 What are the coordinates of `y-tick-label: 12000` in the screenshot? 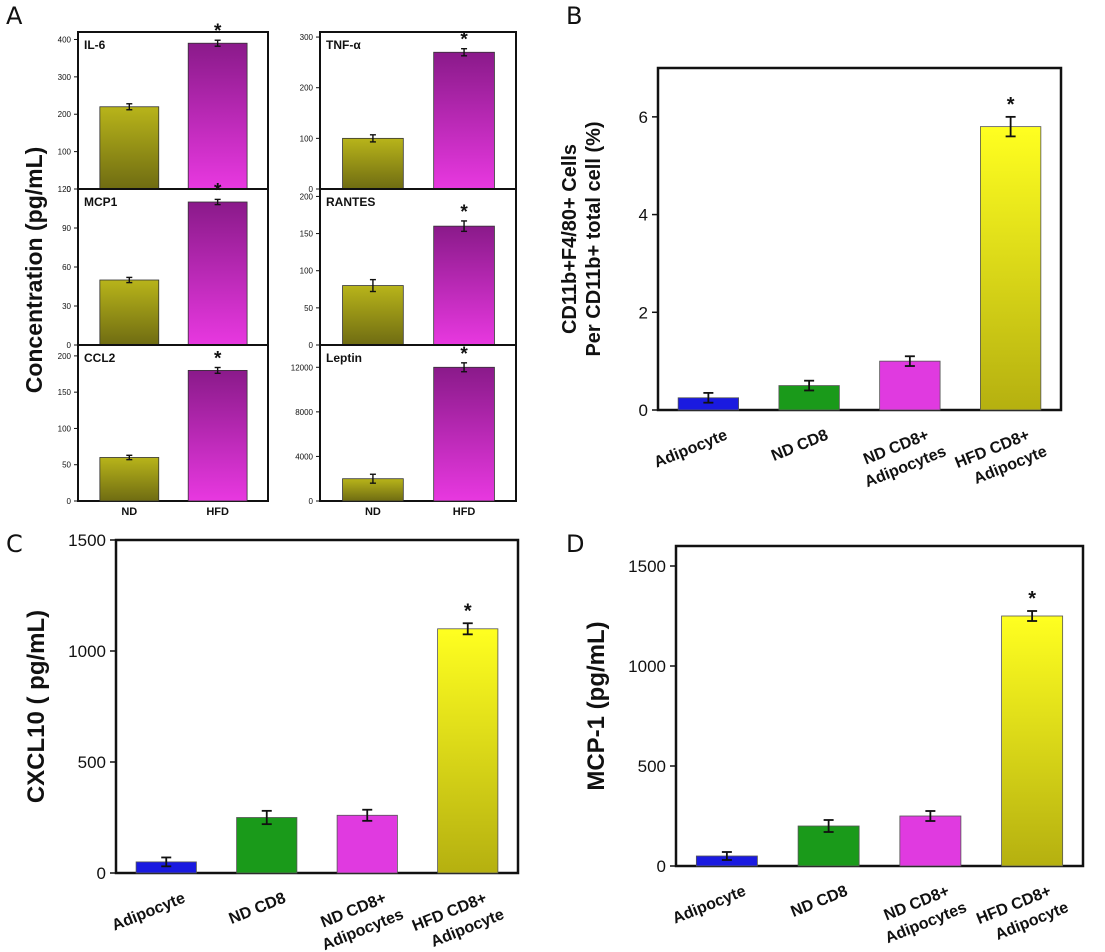 It's located at (302, 367).